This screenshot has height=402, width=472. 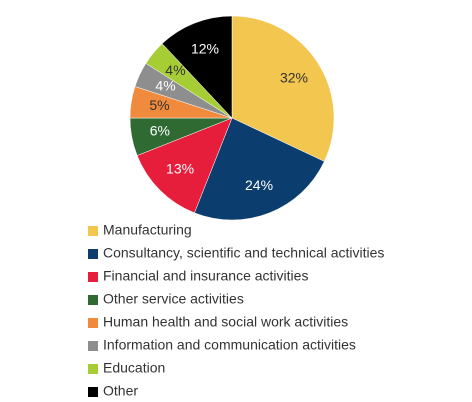 I want to click on legend-label: Other service activities, so click(x=173, y=299).